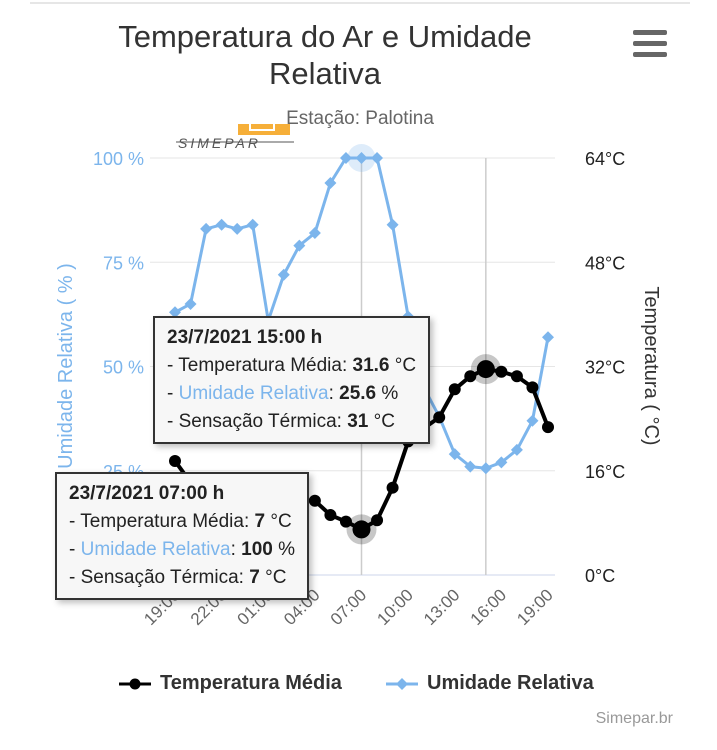 The height and width of the screenshot is (750, 717). Describe the element at coordinates (123, 368) in the screenshot. I see `left-tick-label: 50 %` at that location.